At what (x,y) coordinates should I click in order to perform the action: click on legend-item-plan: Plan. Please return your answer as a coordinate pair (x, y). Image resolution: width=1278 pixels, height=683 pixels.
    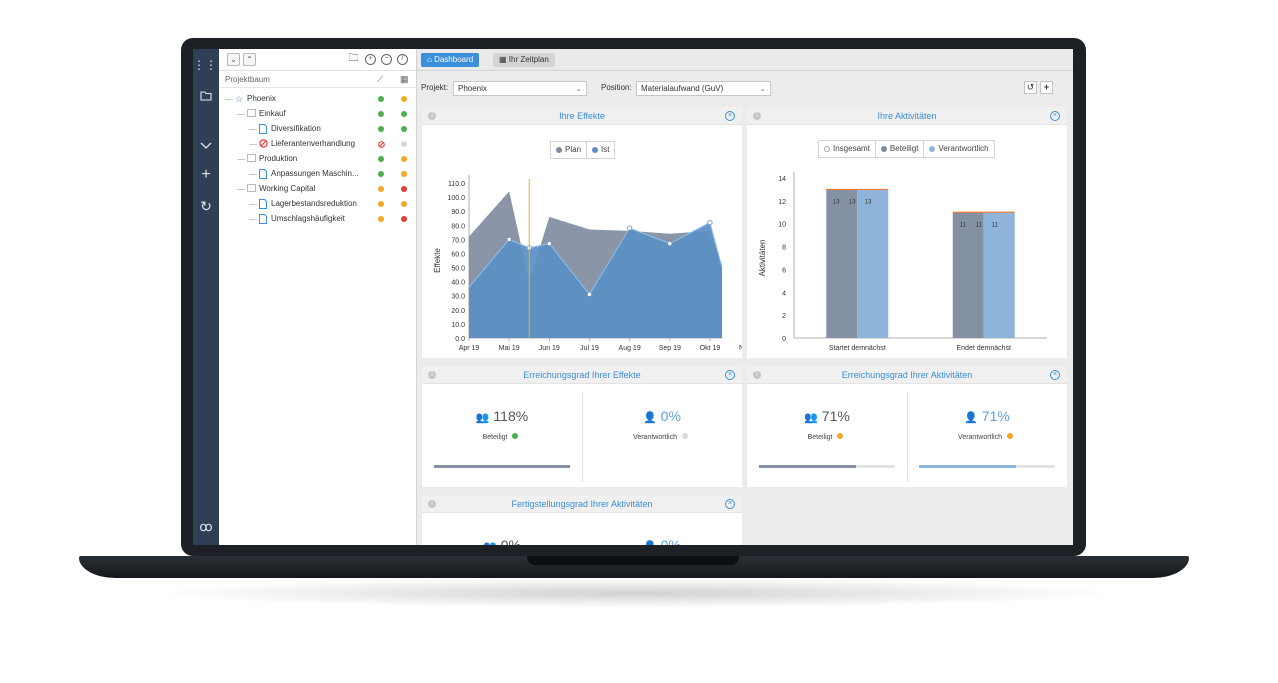
    Looking at the image, I should click on (569, 150).